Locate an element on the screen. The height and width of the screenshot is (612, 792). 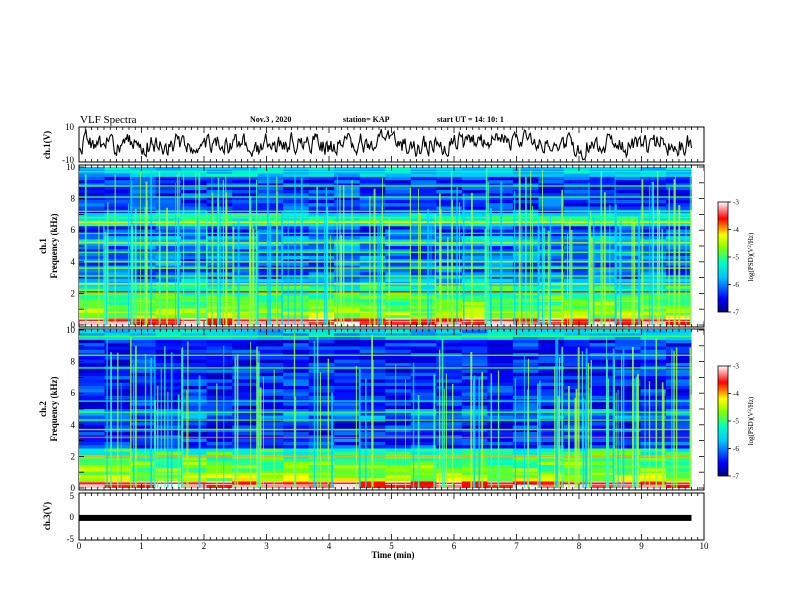
ch1-spectrogram-ytick-labels: 0 2 4 6 8 10 is located at coordinates (71, 246).